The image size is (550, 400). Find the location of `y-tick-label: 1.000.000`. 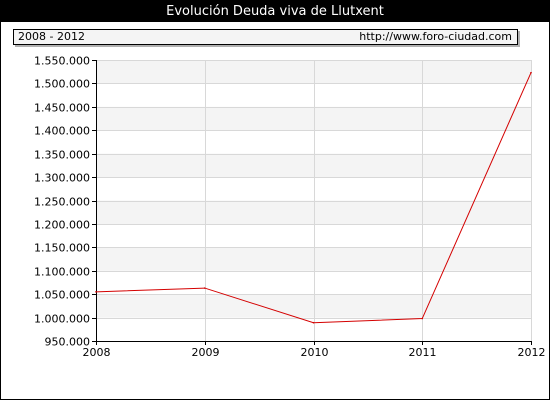

y-tick-label: 1.000.000 is located at coordinates (62, 319).